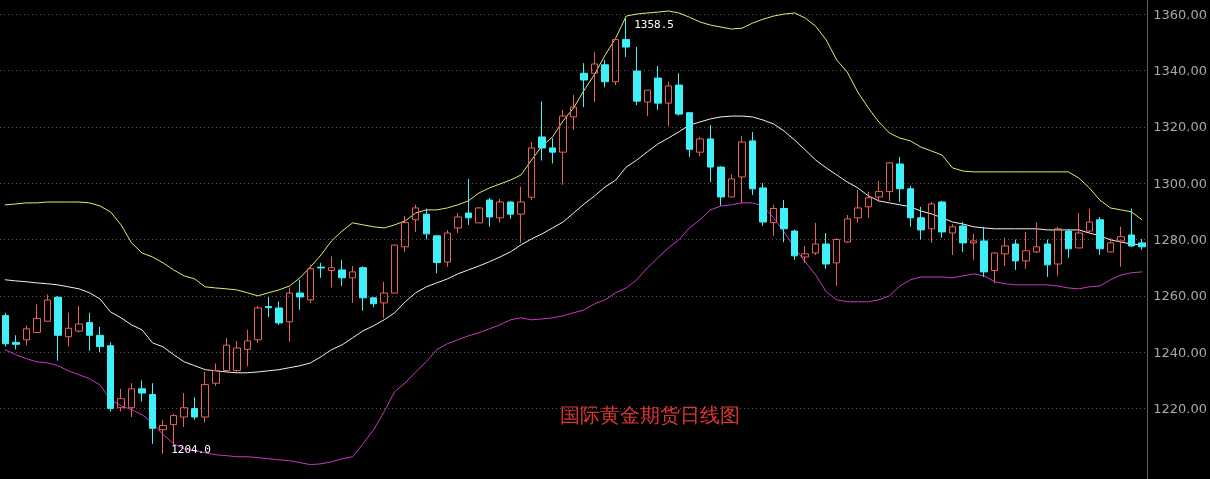  I want to click on y-tick-label: 1280.00, so click(1180, 239).